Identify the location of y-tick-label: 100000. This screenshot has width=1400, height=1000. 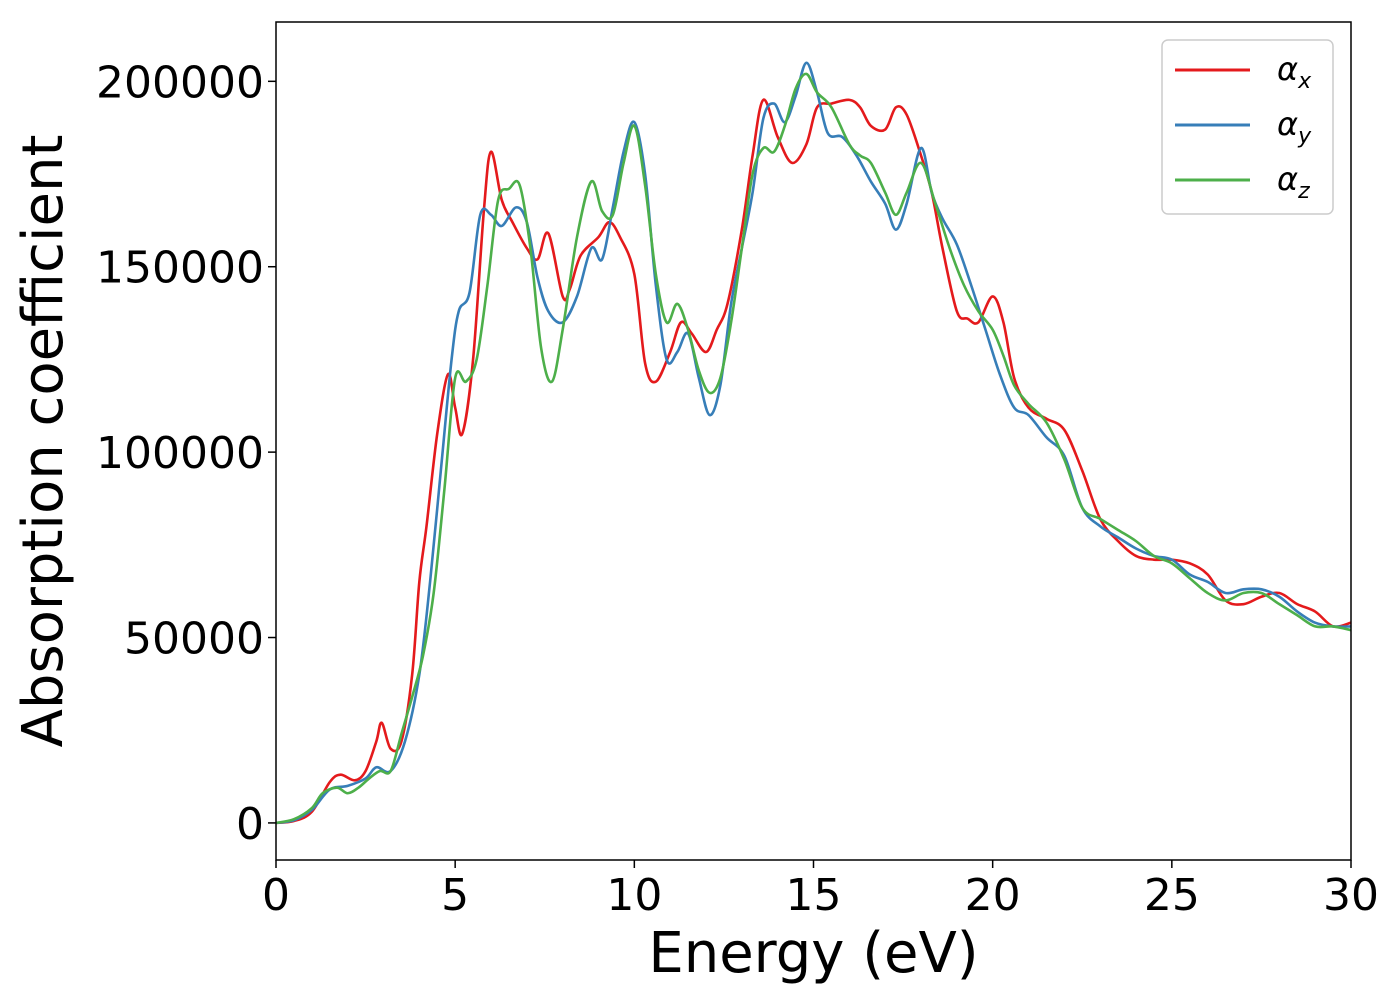
(180, 453).